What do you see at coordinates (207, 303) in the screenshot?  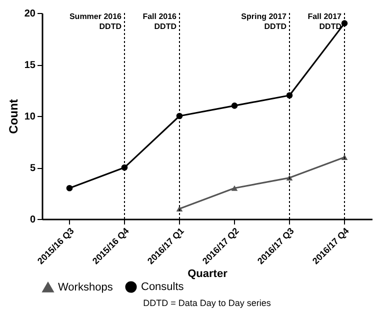 I see `text: DDTD = Data Day to Day series` at bounding box center [207, 303].